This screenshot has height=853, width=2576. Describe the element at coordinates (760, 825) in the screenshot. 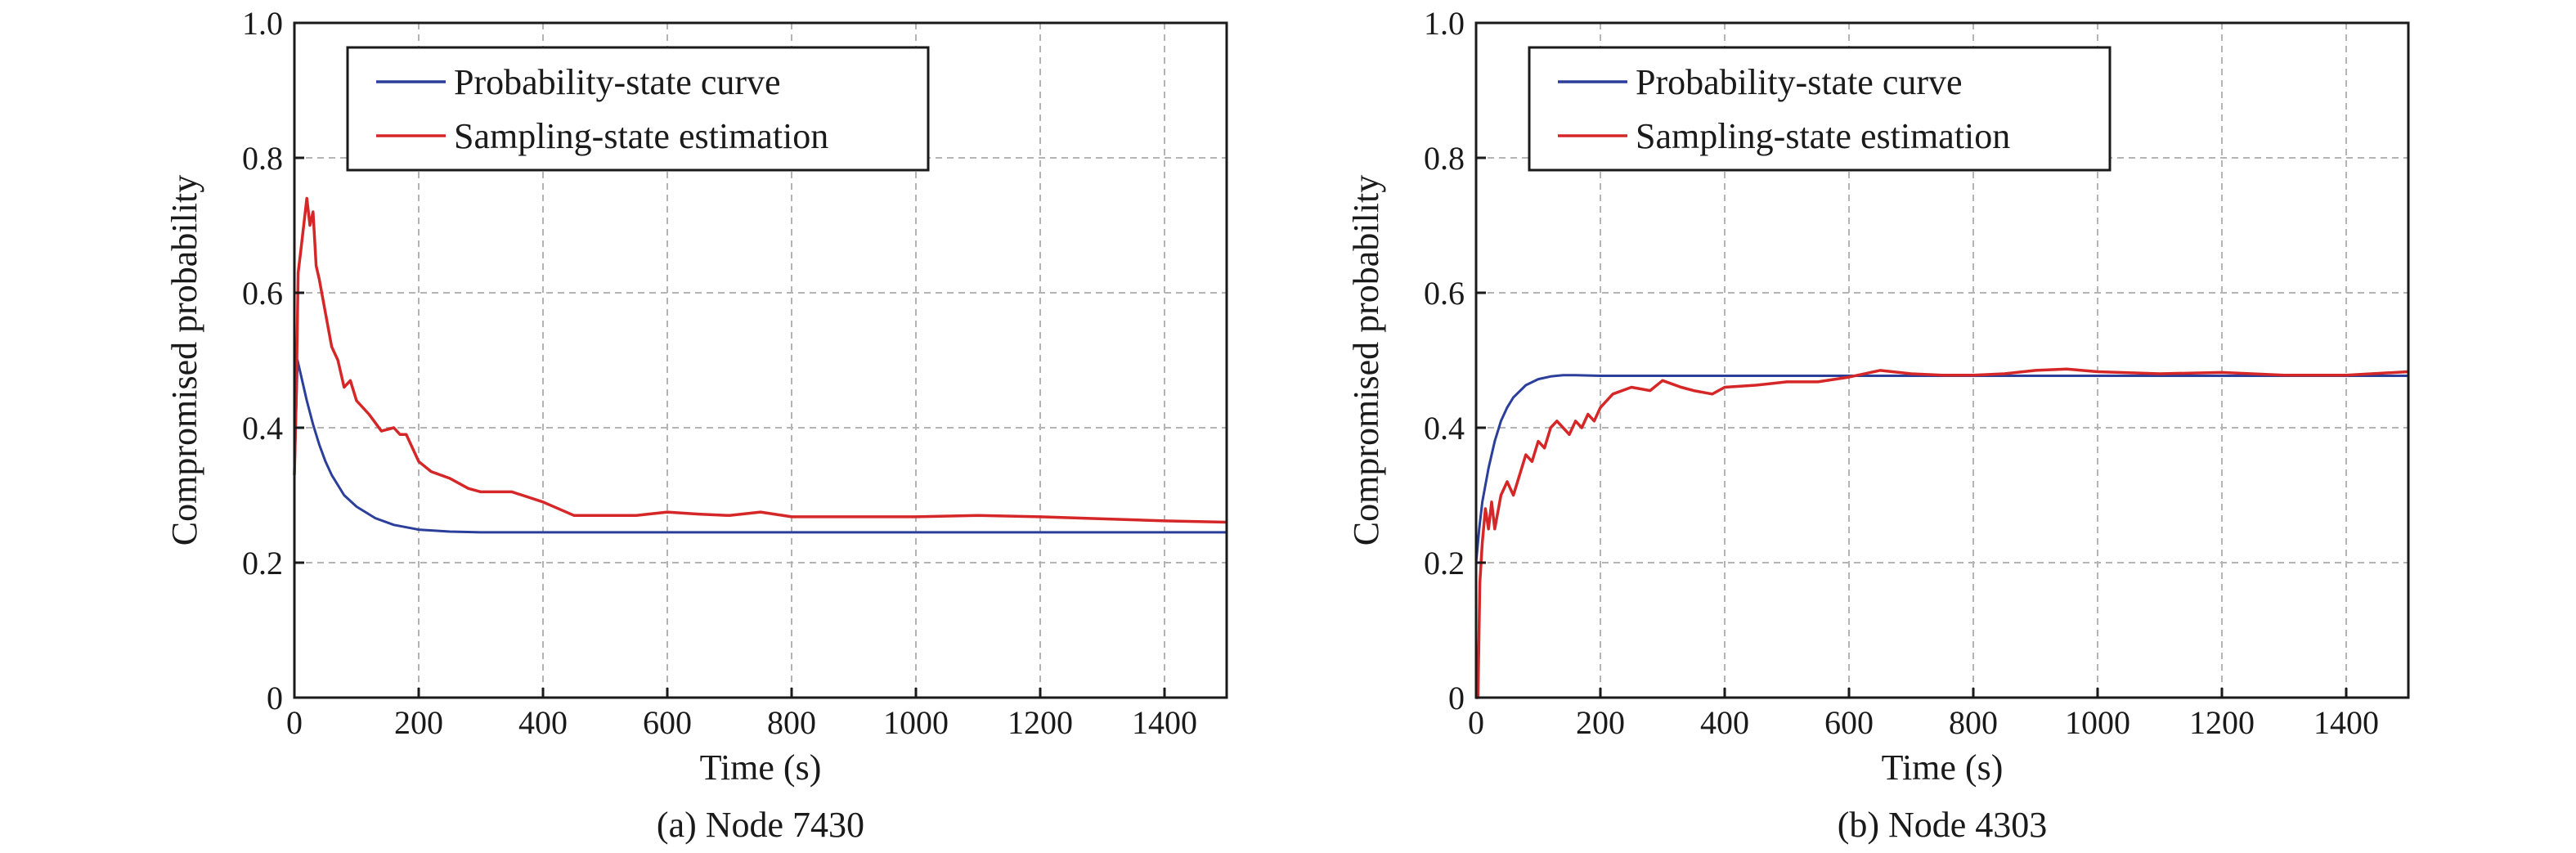

I see `panel-caption: (a) Node 7430` at that location.